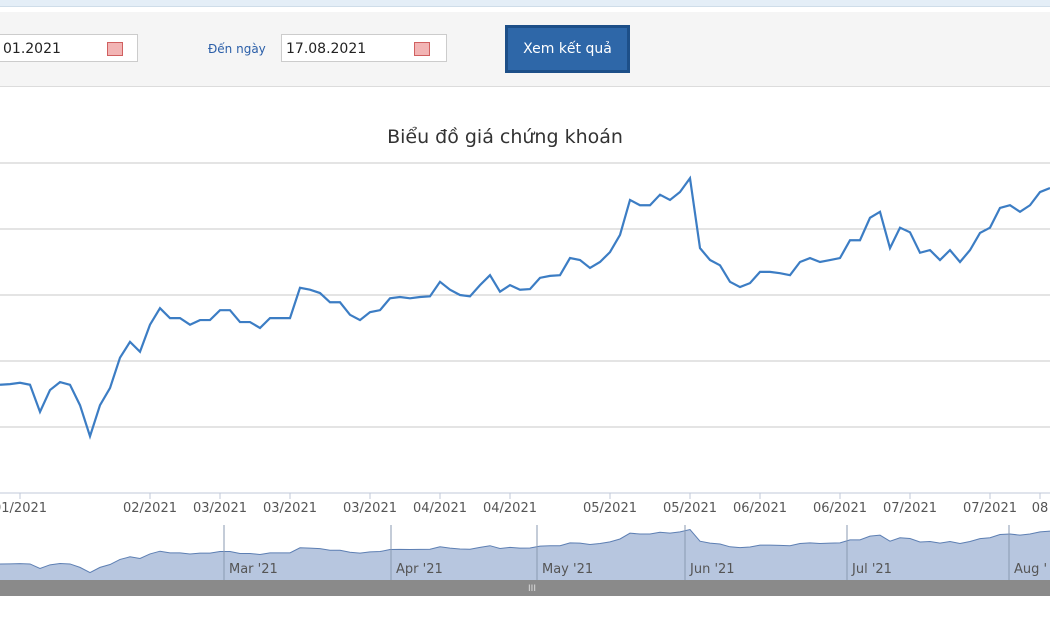  Describe the element at coordinates (150, 508) in the screenshot. I see `x-tick-label: 02/2021` at that location.